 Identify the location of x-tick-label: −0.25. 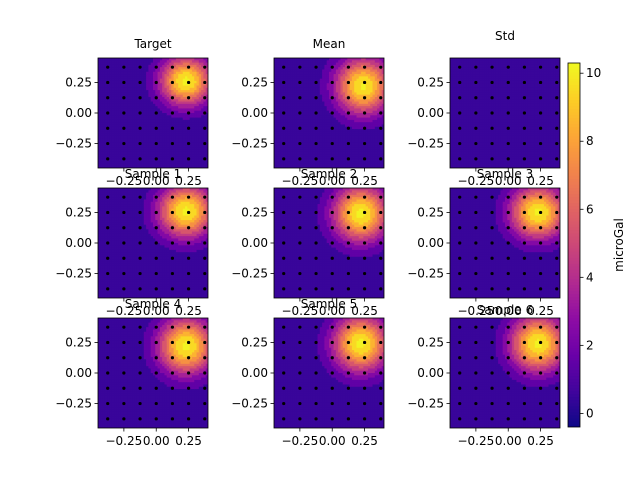
(475, 311).